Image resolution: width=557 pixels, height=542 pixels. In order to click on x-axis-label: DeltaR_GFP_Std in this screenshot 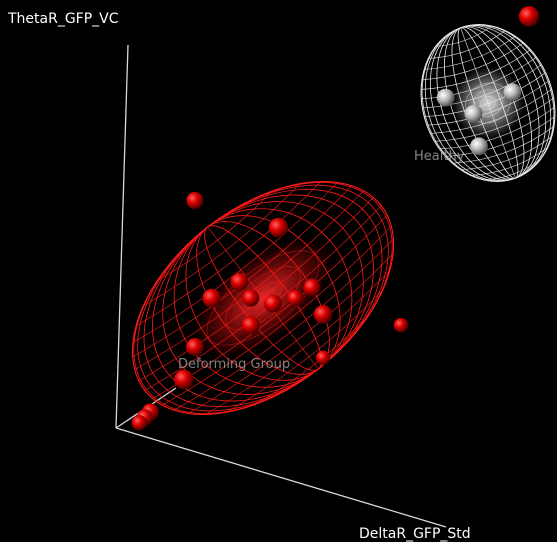, I will do `click(415, 534)`.